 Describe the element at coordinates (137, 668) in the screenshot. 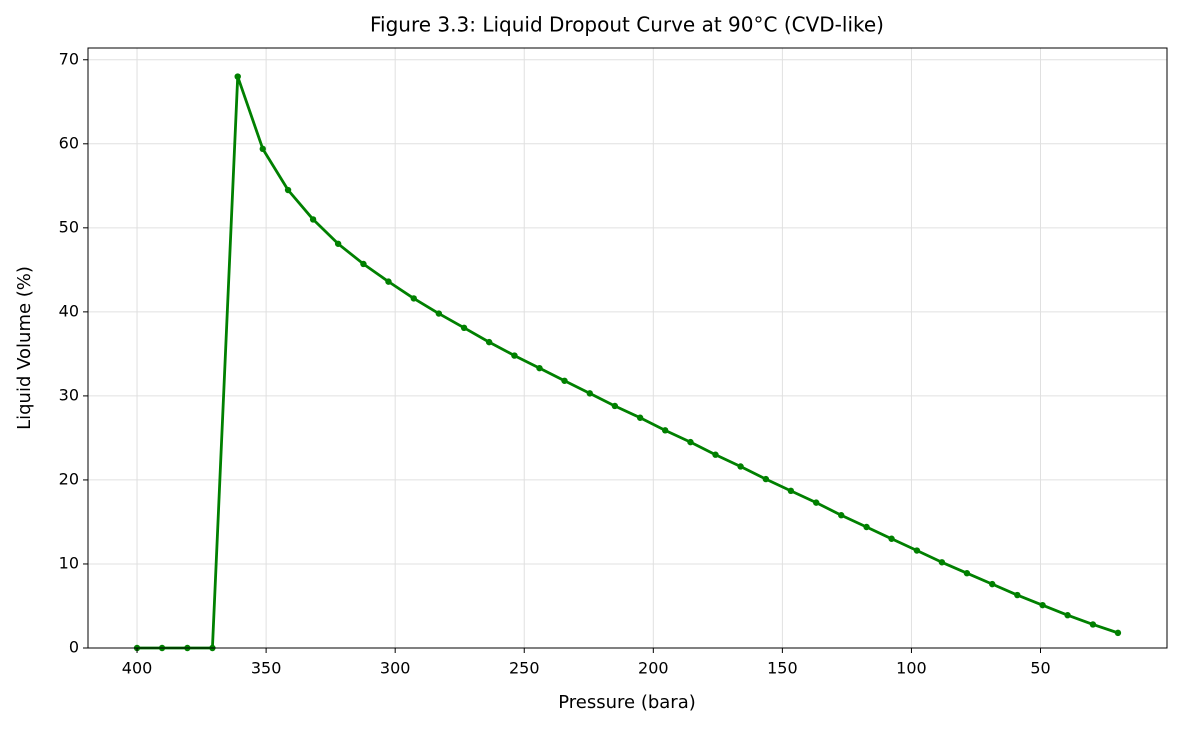

I see `x-tick-label: 400` at that location.